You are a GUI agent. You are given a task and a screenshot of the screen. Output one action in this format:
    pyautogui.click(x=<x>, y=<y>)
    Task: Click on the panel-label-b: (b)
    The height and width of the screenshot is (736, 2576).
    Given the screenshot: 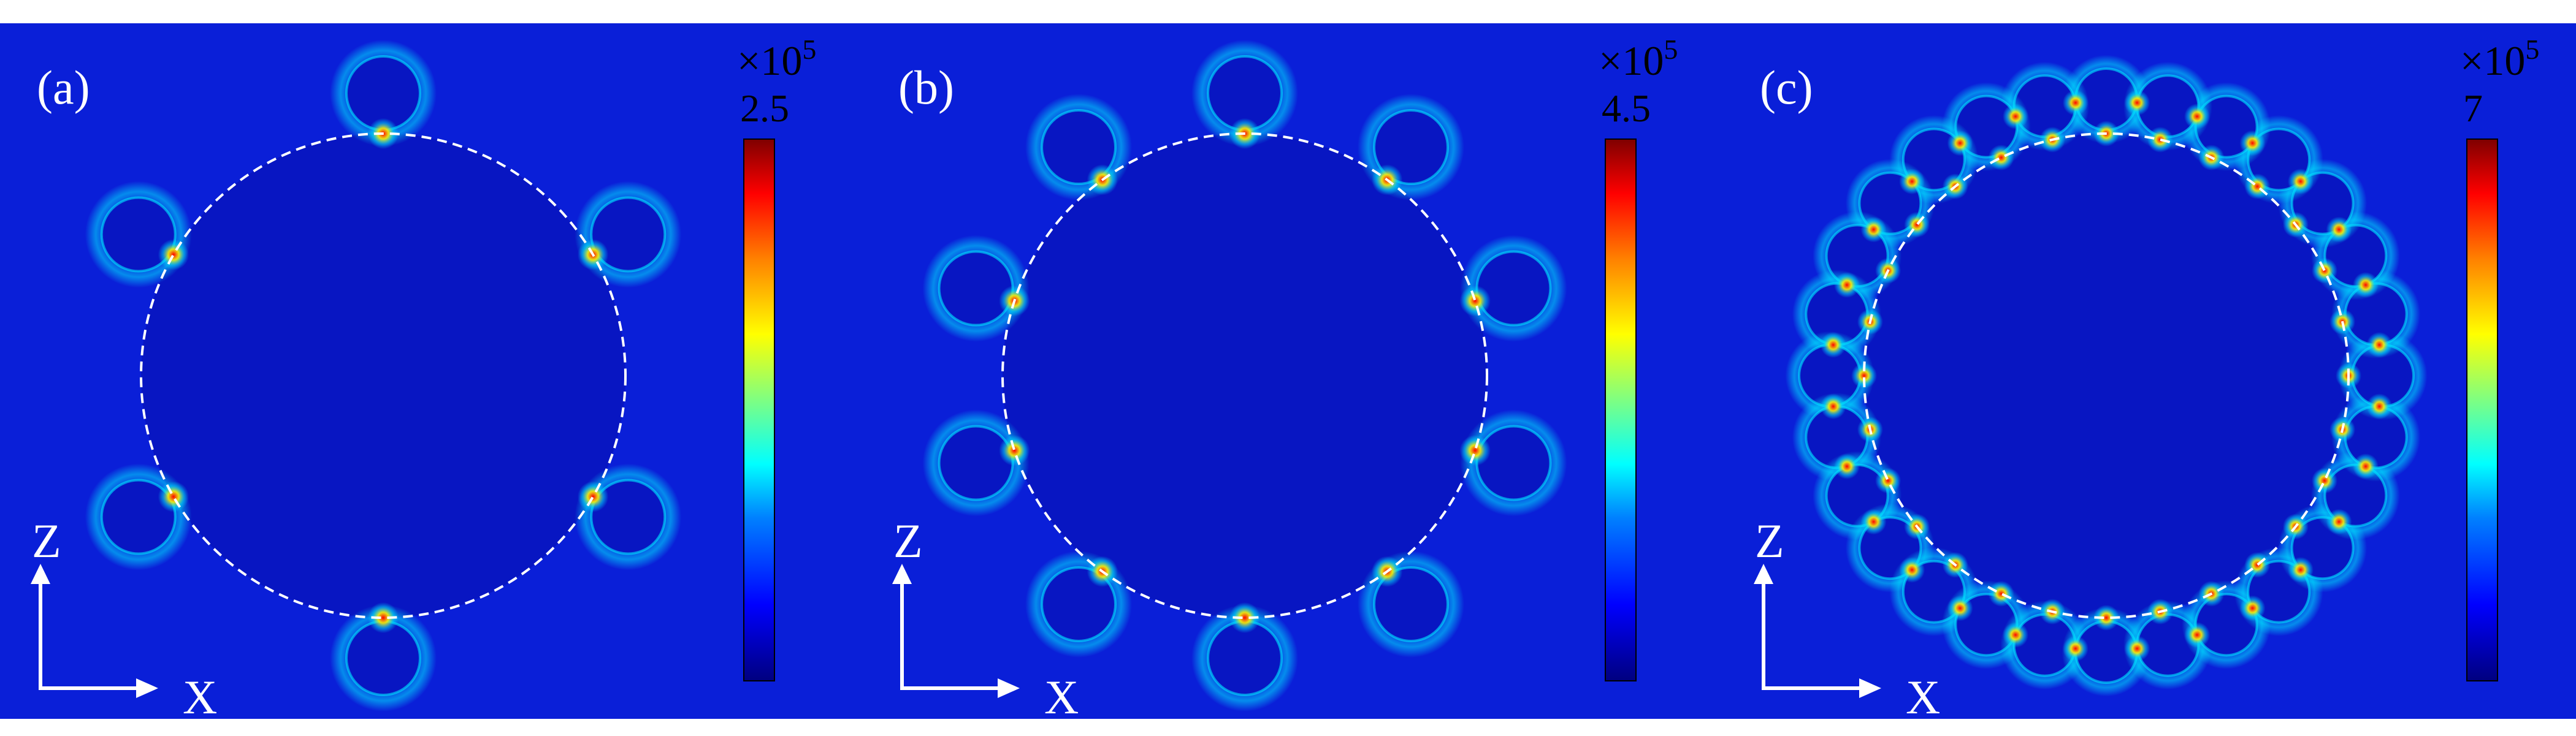 What is the action you would take?
    pyautogui.click(x=926, y=87)
    